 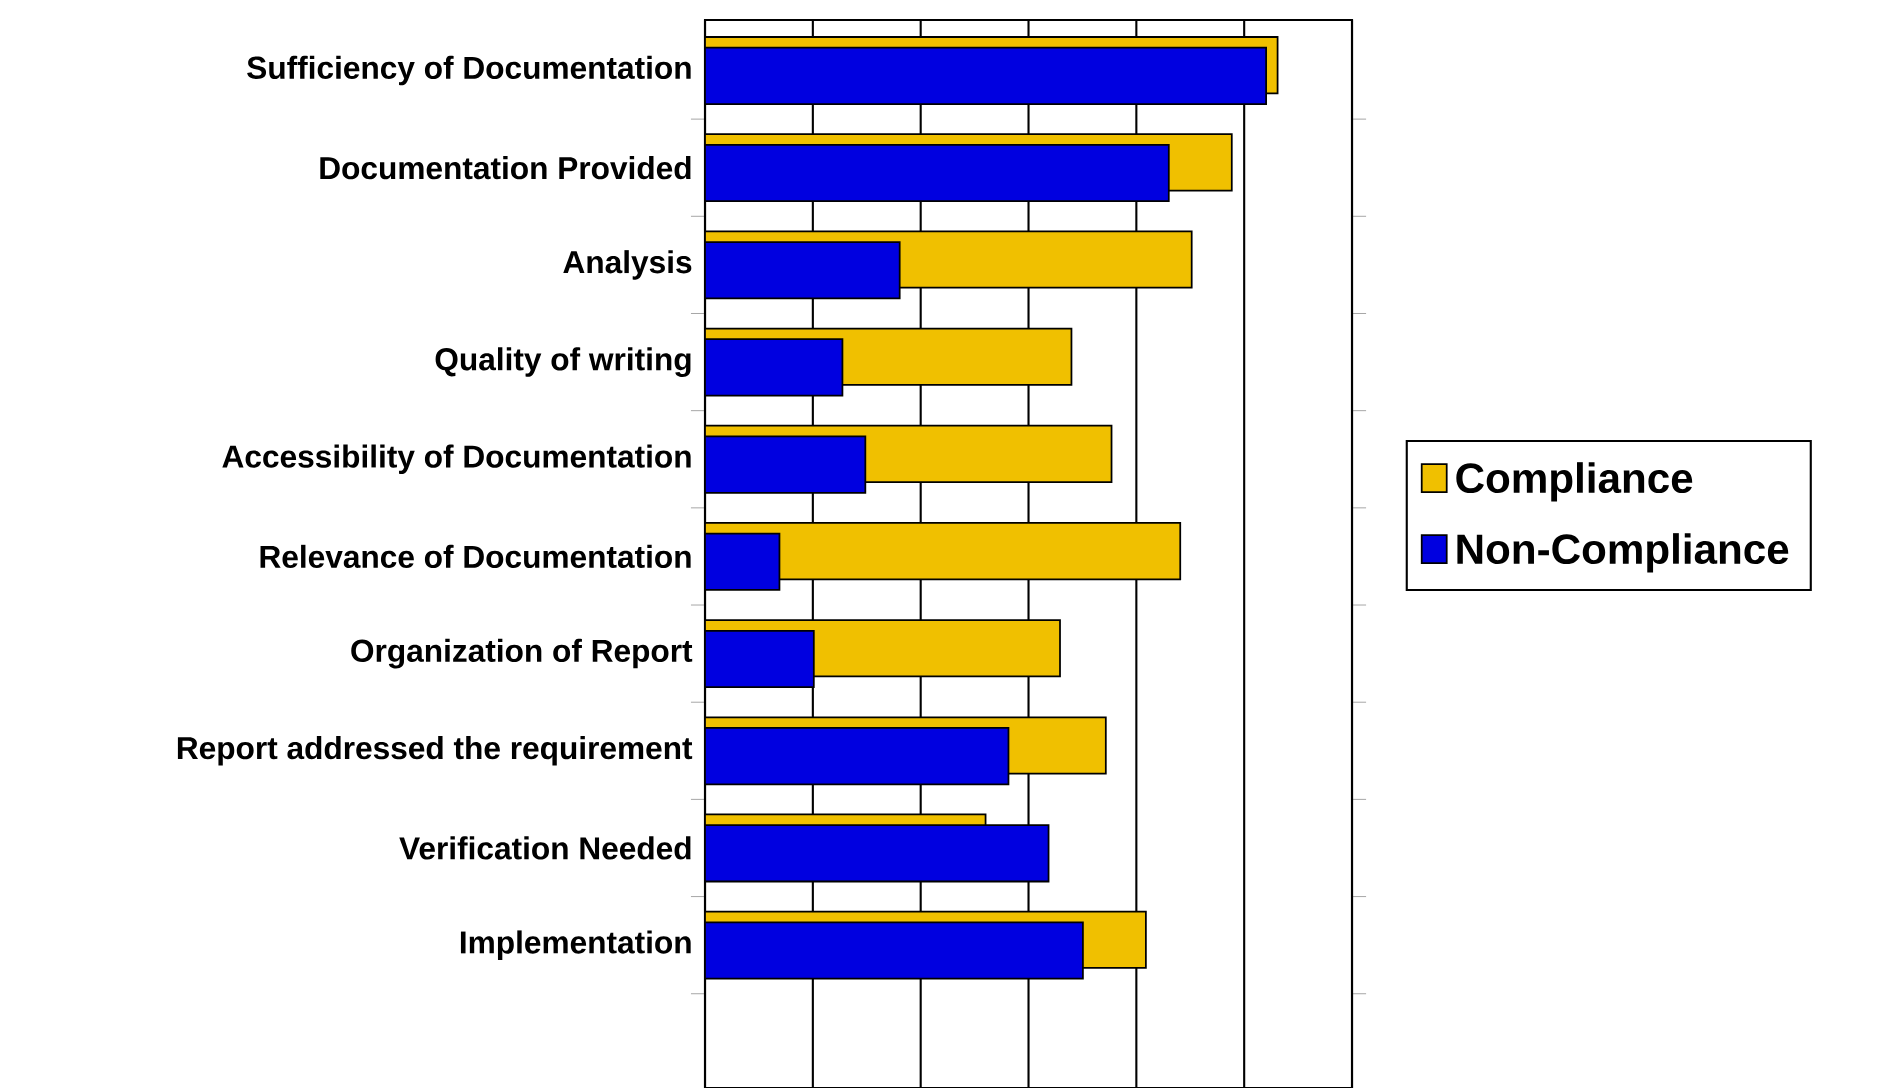 What do you see at coordinates (522, 653) in the screenshot?
I see `y-tick-label: Organization of Report` at bounding box center [522, 653].